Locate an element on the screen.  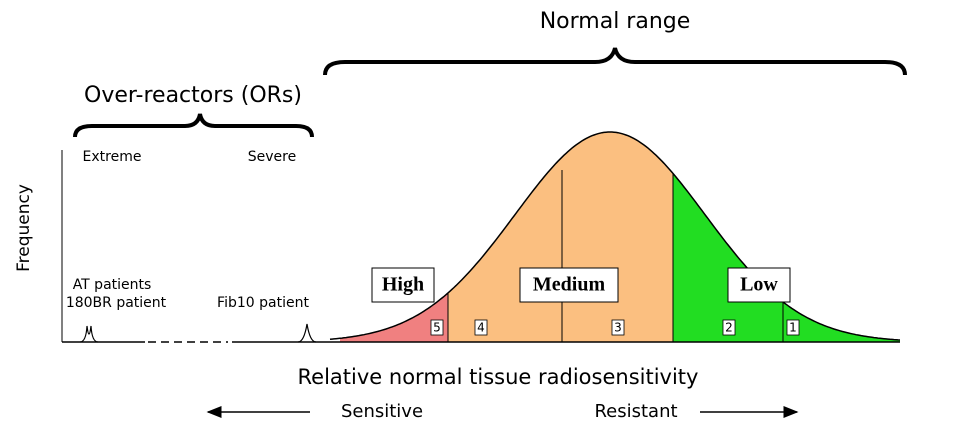
high-region is located at coordinates (394, 317).